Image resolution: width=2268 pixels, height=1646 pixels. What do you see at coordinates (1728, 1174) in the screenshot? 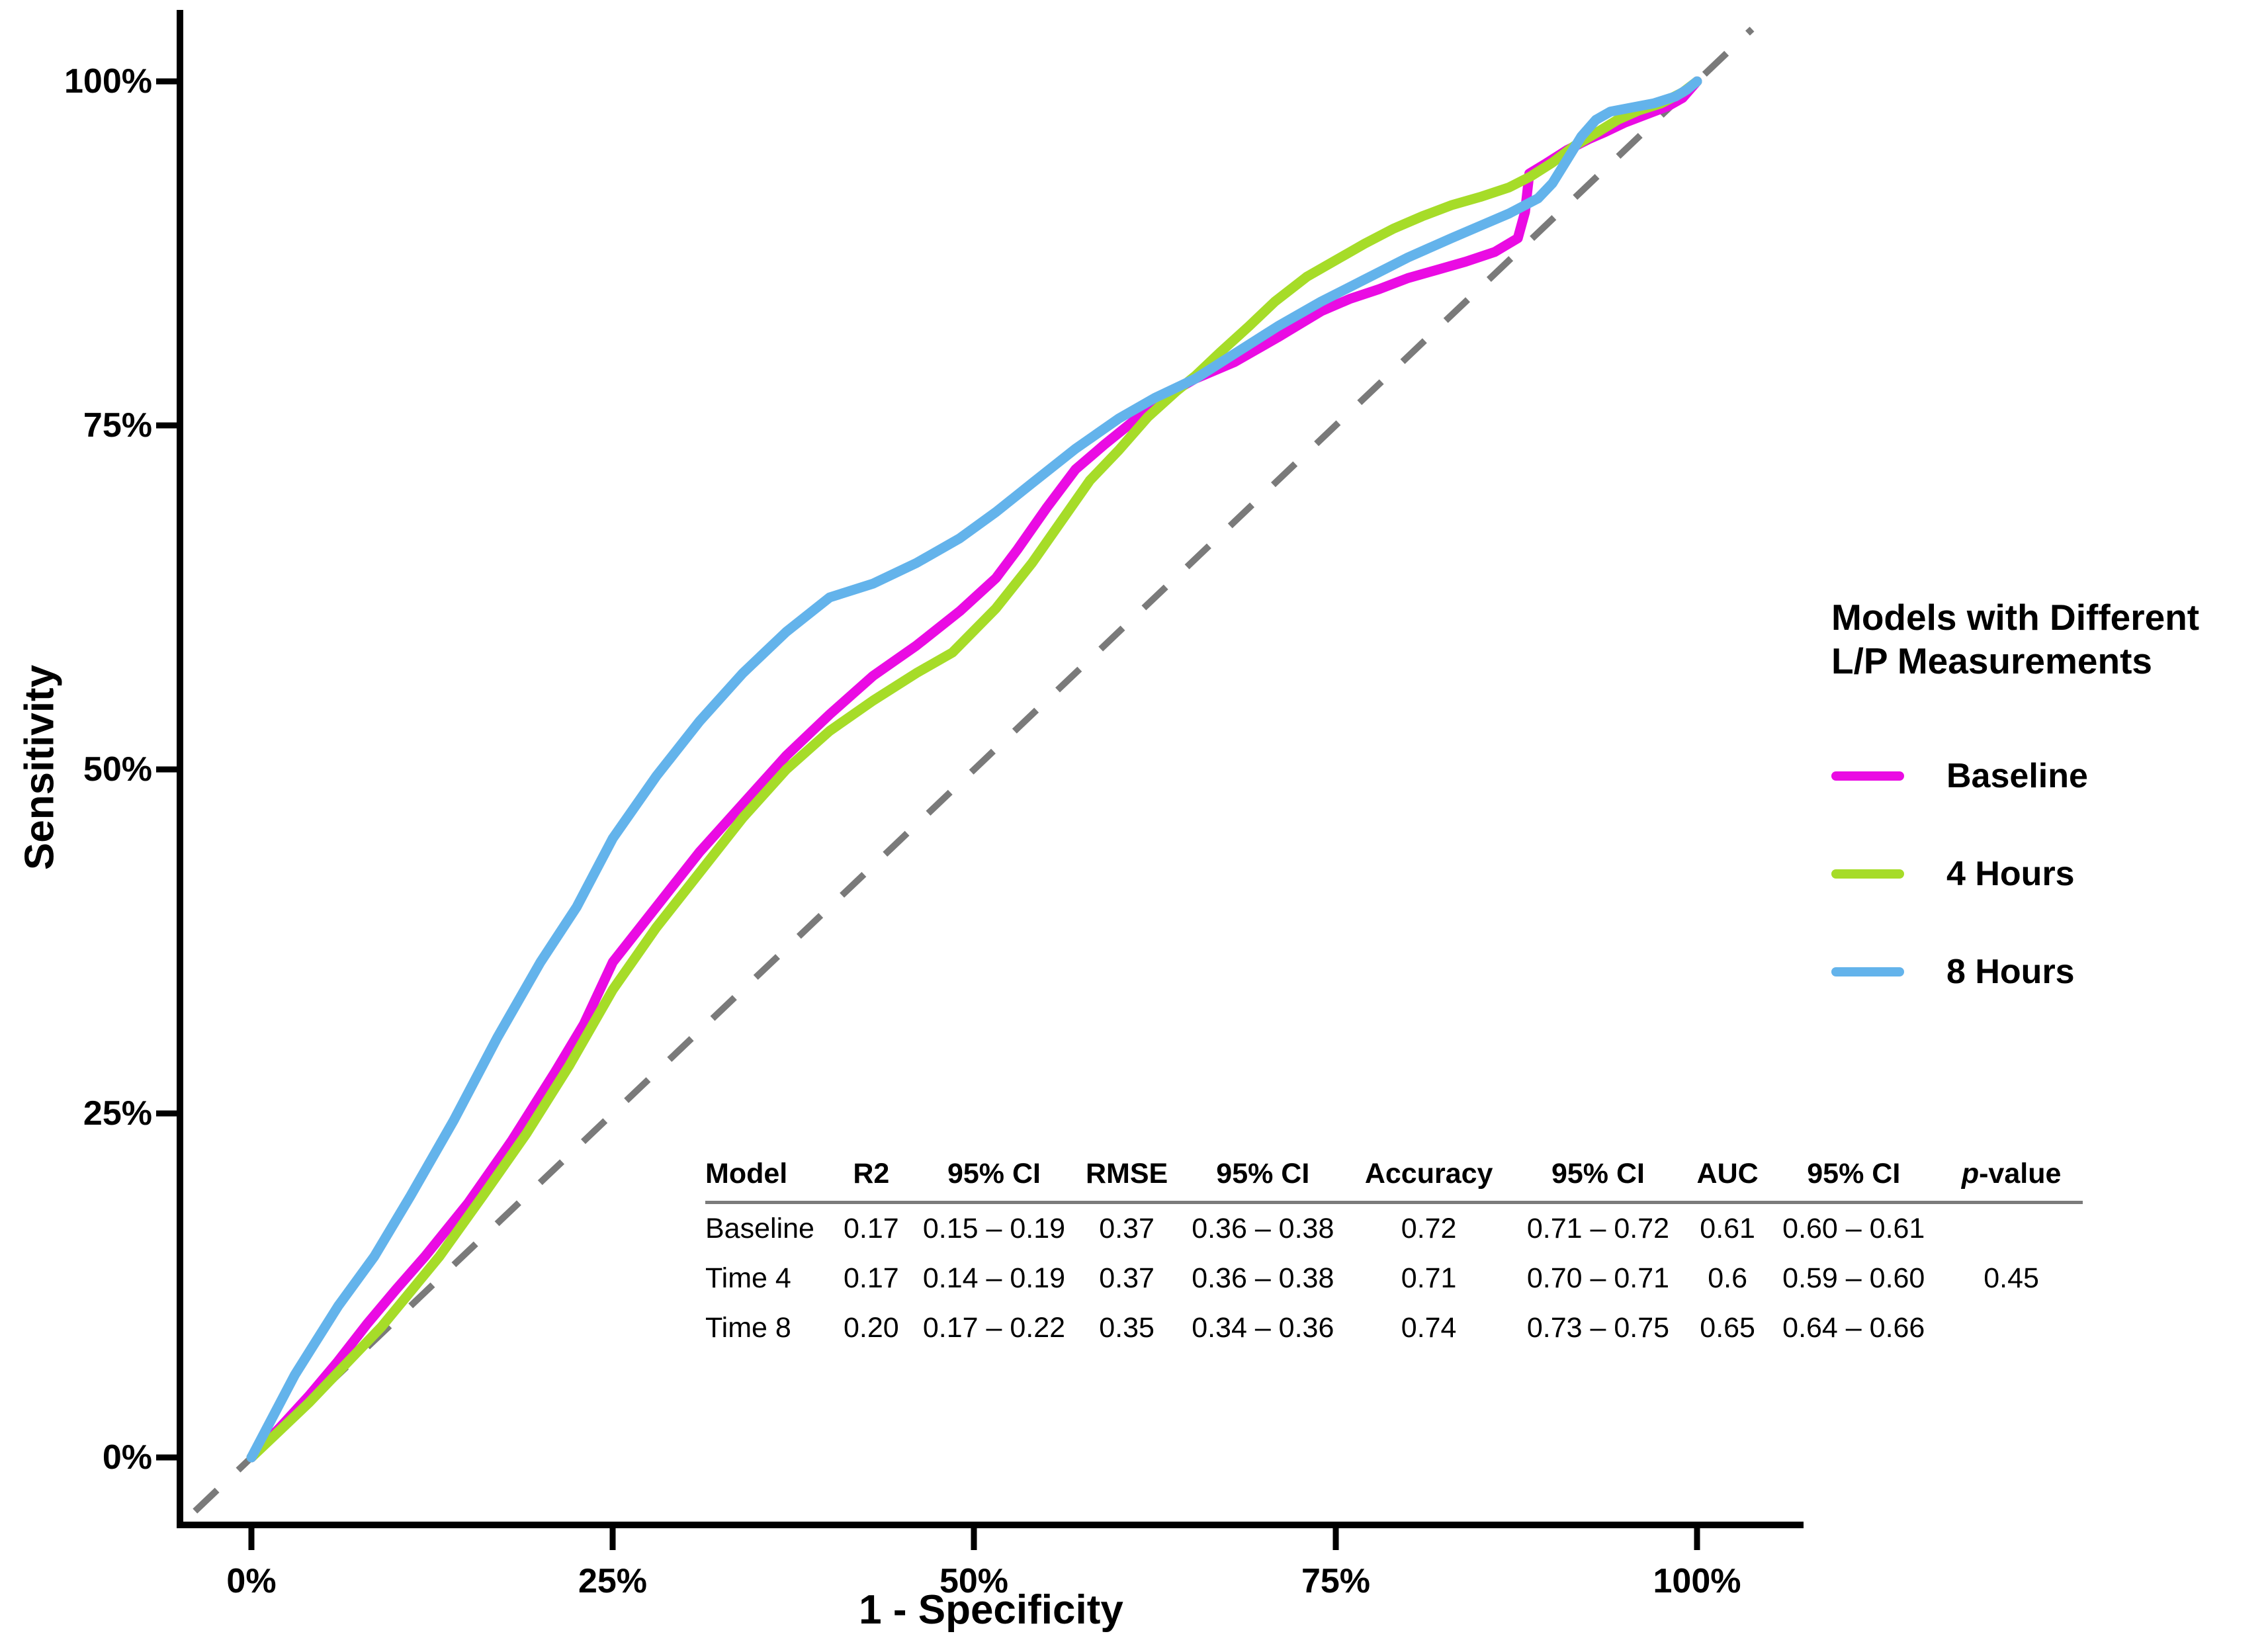
I see `stats-col-header: AUC` at bounding box center [1728, 1174].